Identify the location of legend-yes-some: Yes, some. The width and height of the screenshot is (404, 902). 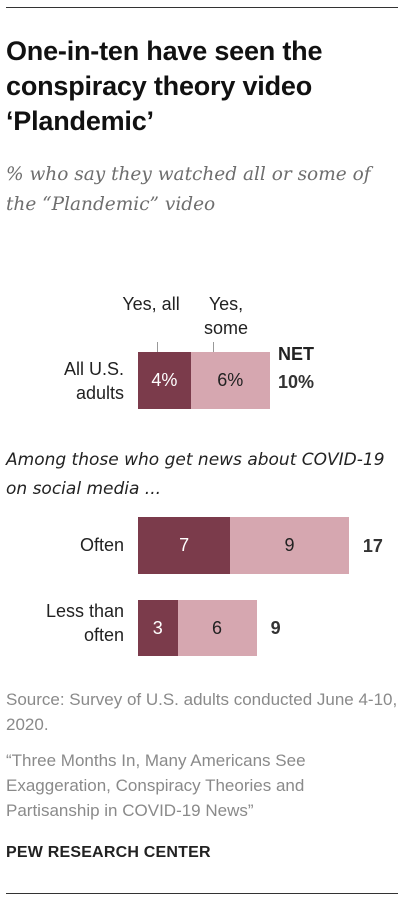
(225, 316).